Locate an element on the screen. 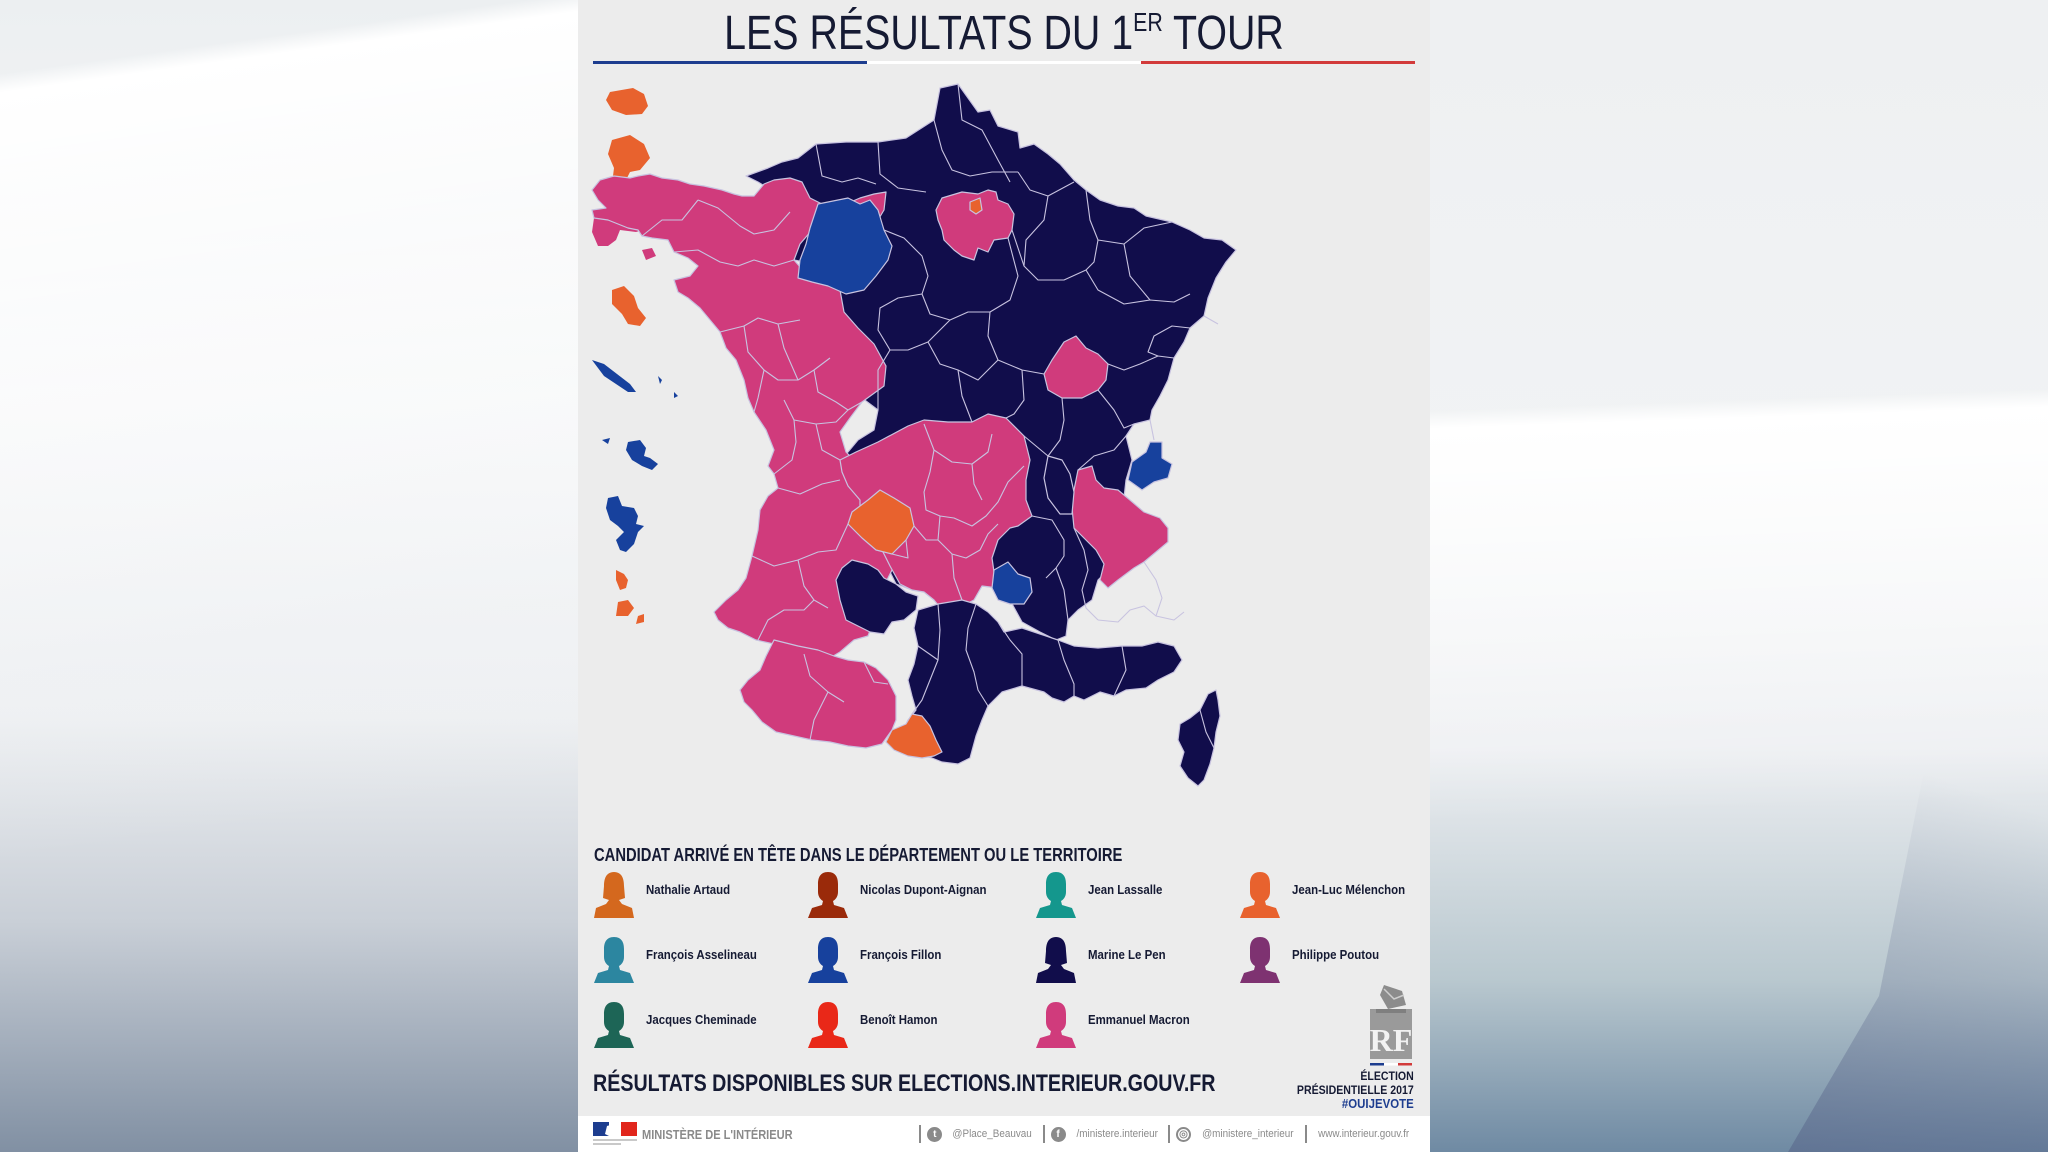 This screenshot has height=1152, width=2048. legend-item-hamon: Benoît Hamon is located at coordinates (877, 1026).